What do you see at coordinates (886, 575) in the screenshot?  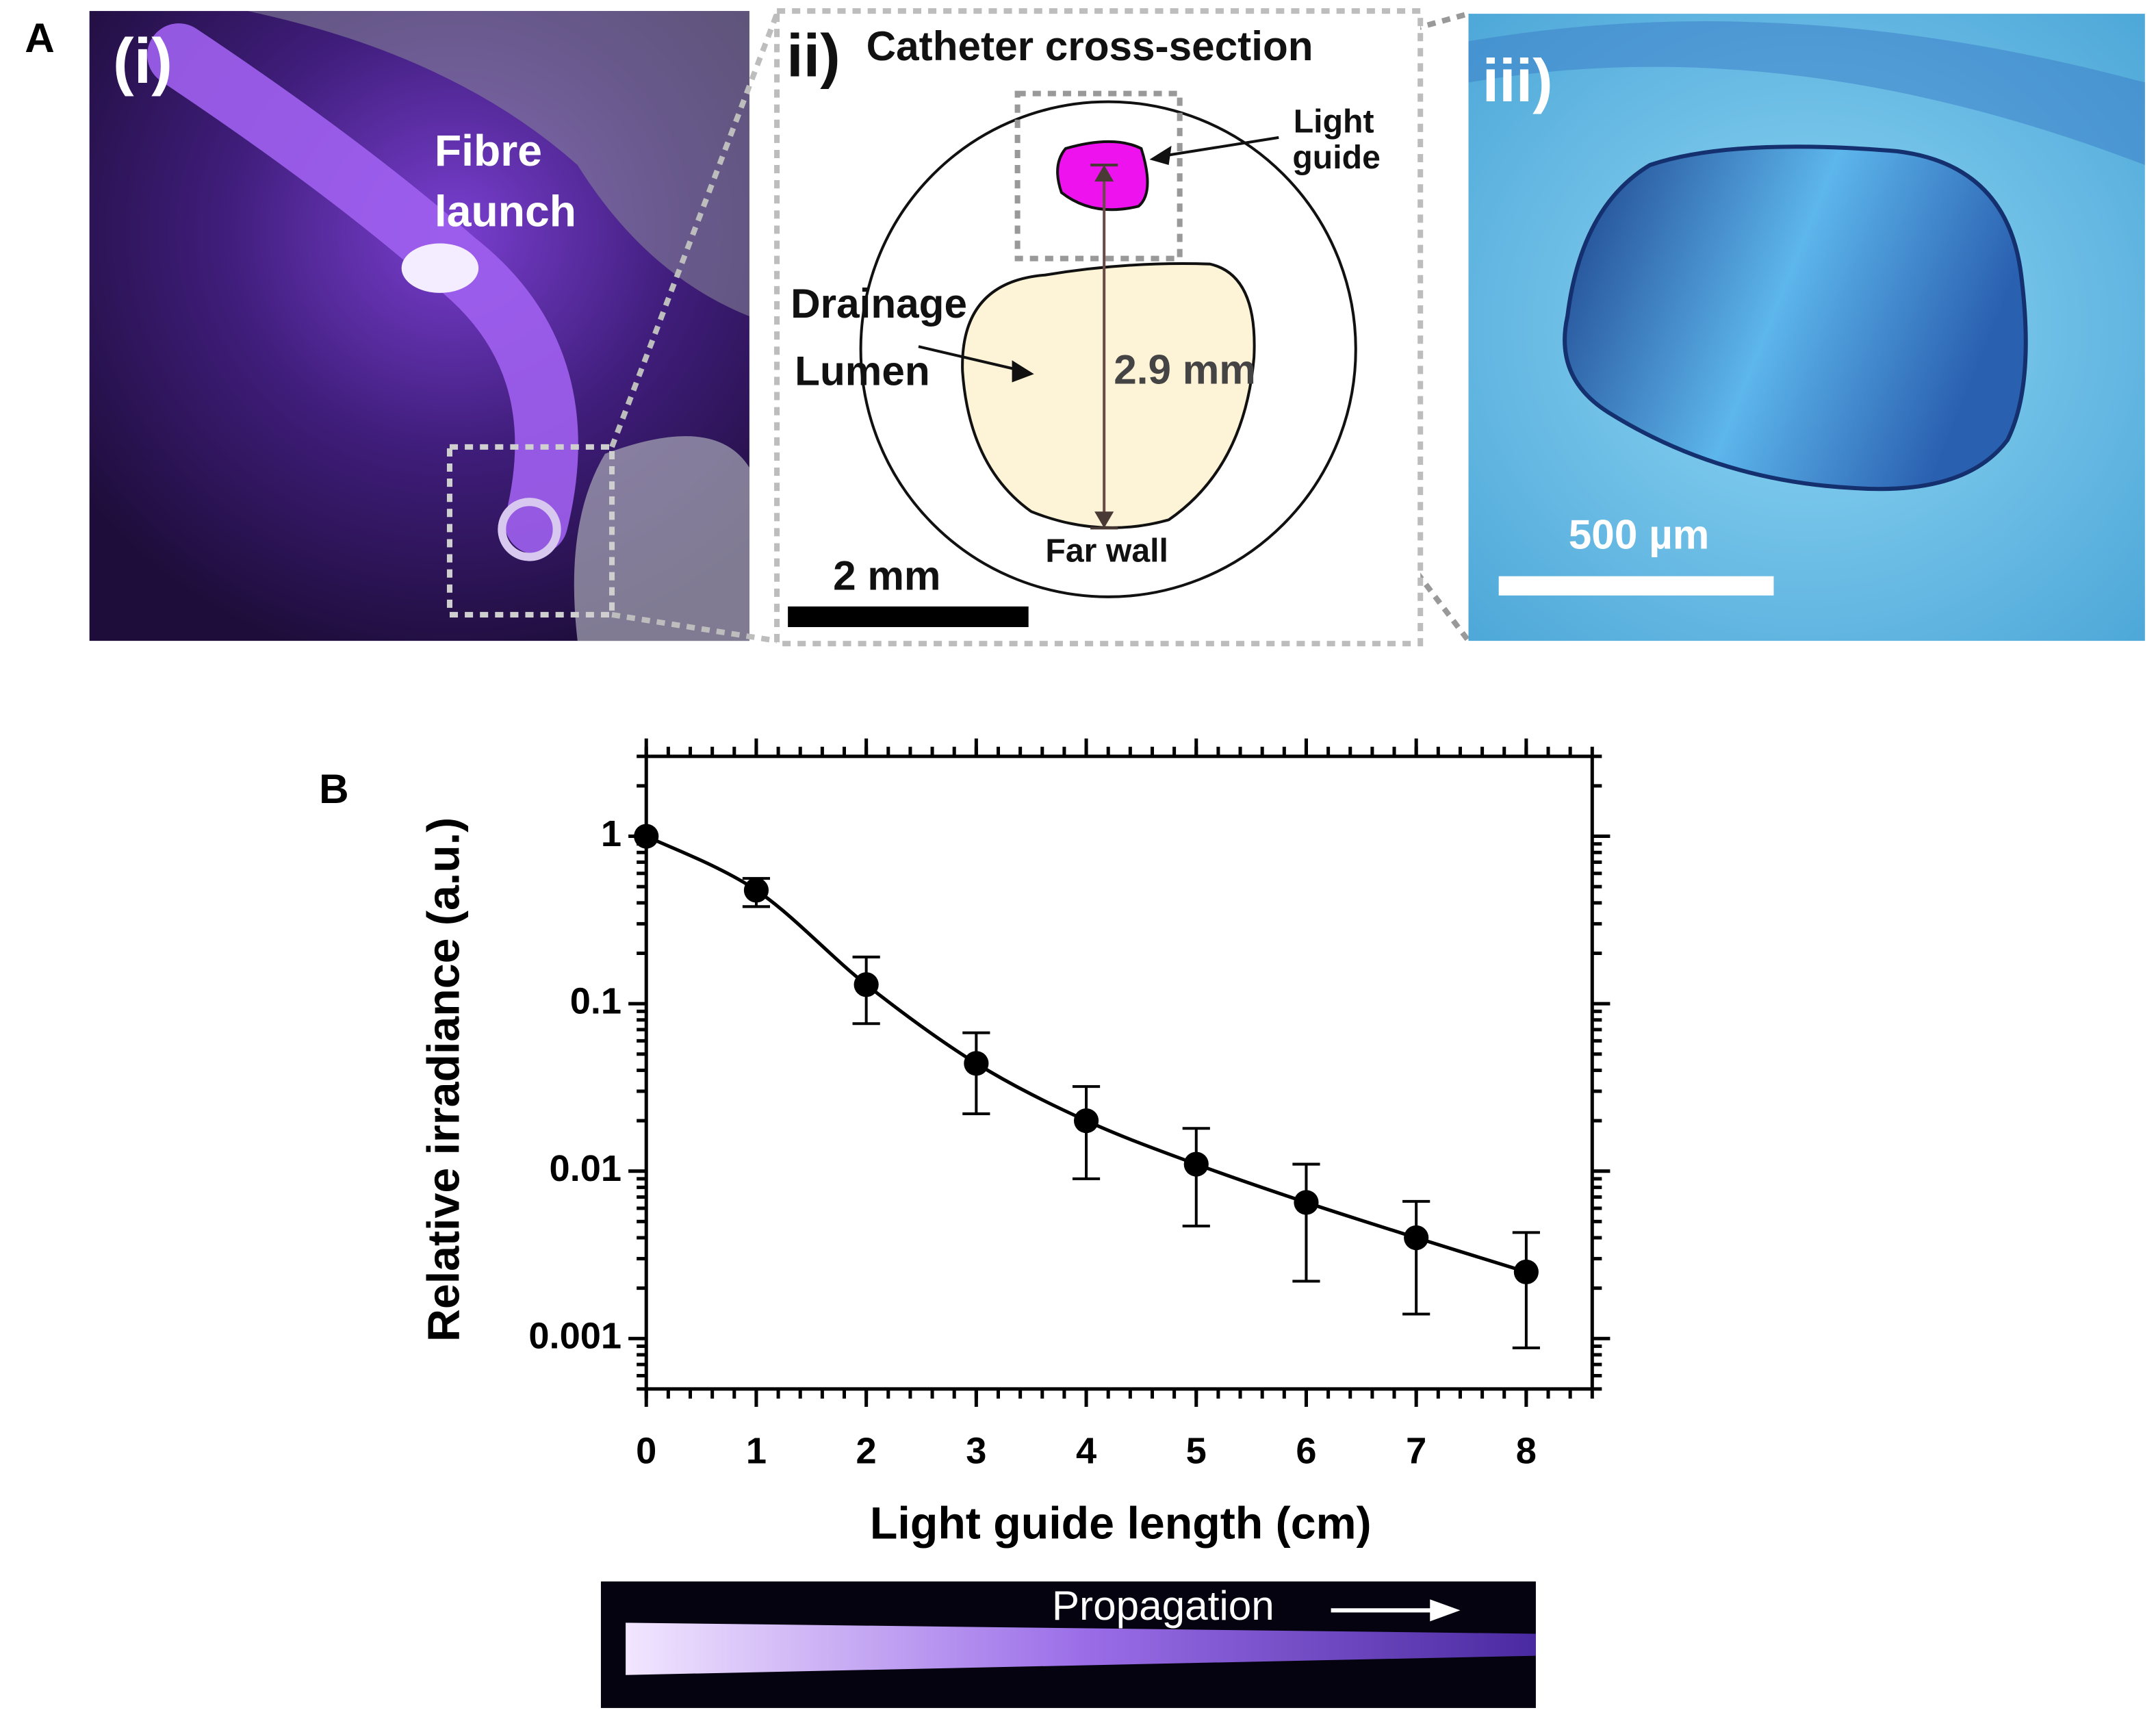 I see `scale-bar-label: 2 mm` at bounding box center [886, 575].